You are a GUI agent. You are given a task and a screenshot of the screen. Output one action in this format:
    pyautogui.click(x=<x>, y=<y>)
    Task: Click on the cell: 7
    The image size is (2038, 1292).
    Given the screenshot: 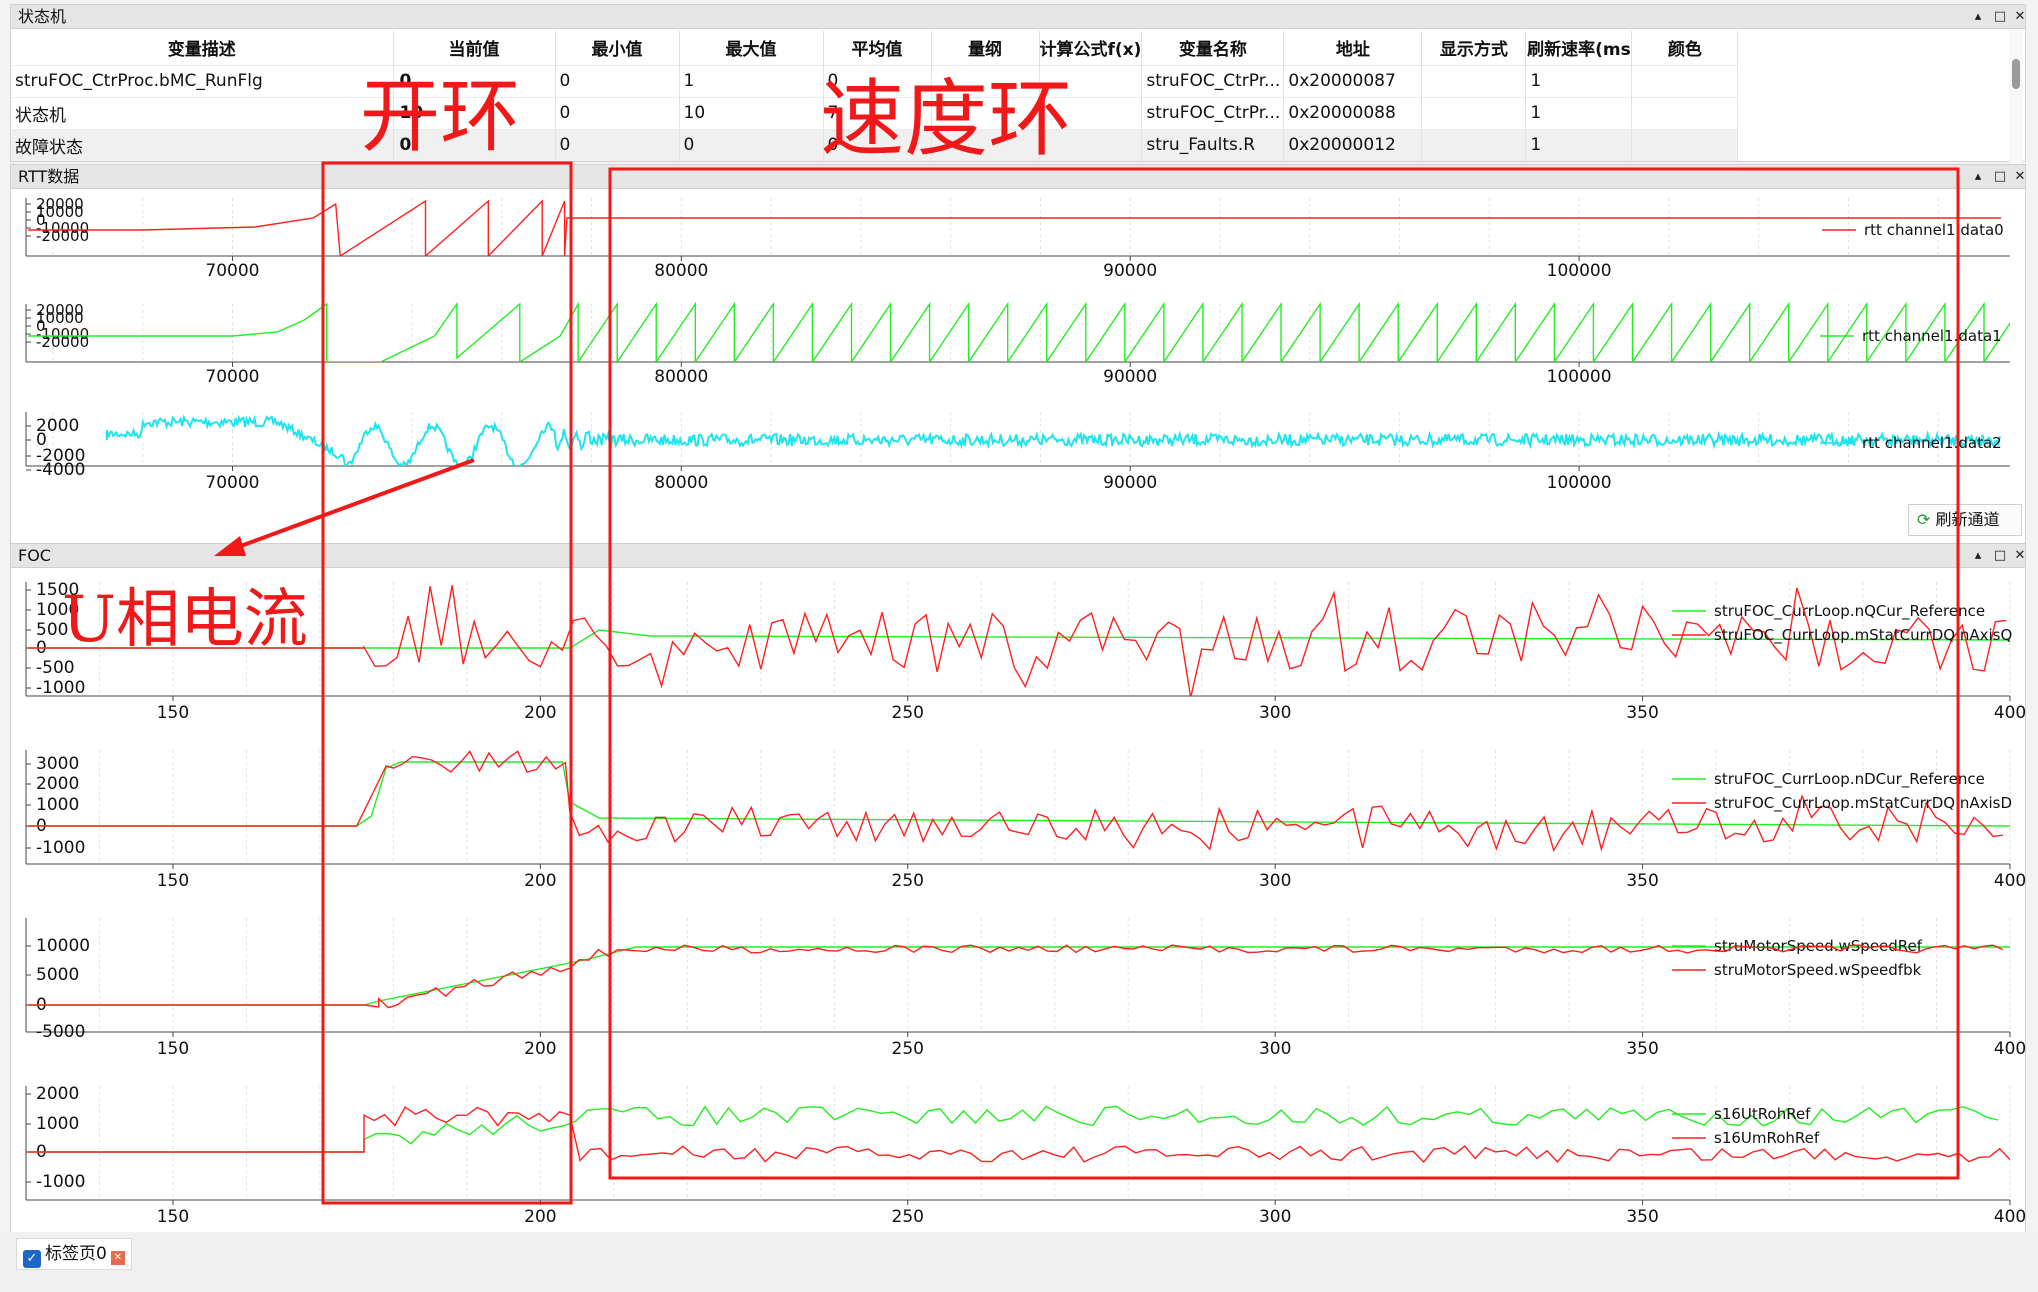 What is the action you would take?
    pyautogui.click(x=877, y=112)
    